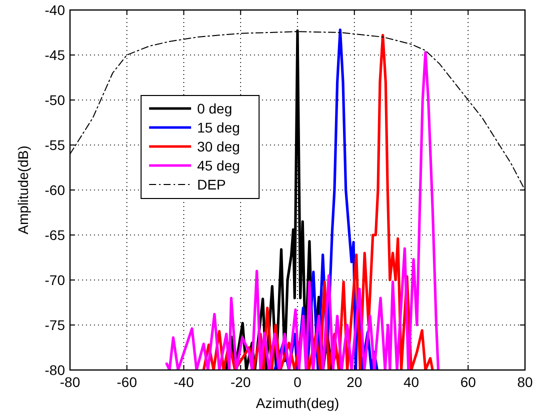  I want to click on x-tick-label: -40, so click(184, 382).